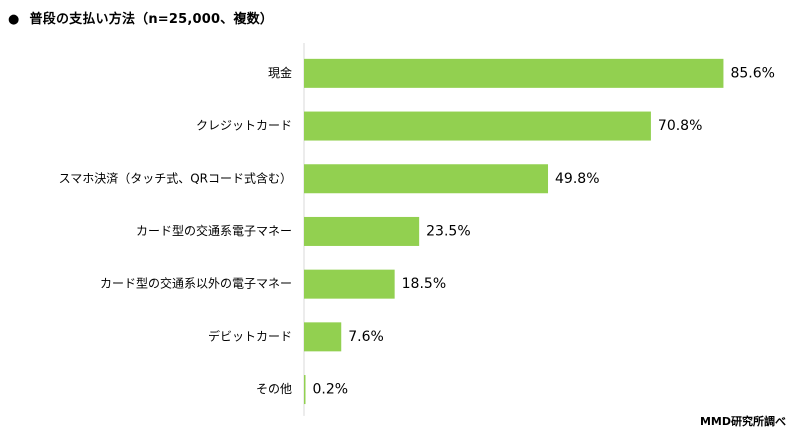  Describe the element at coordinates (742, 421) in the screenshot. I see `source-credit: MMD研究所調べ` at that location.